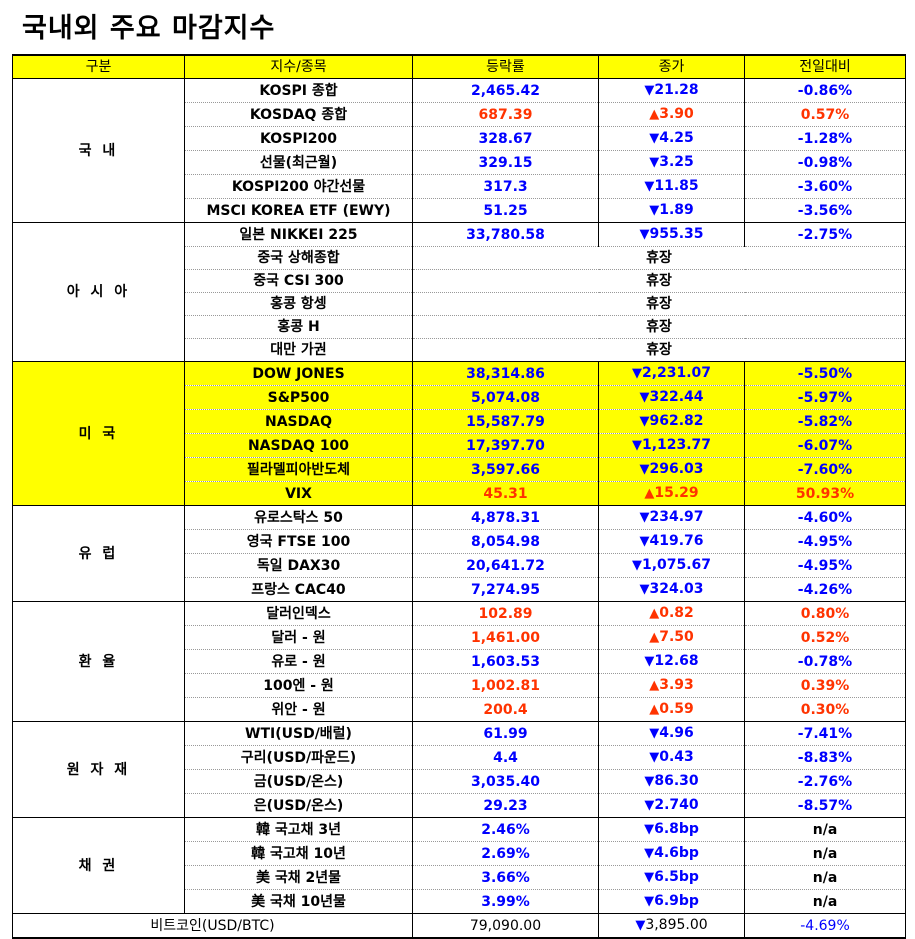 The image size is (915, 939). Describe the element at coordinates (505, 637) in the screenshot. I see `rate-cell: 1,461.00` at that location.